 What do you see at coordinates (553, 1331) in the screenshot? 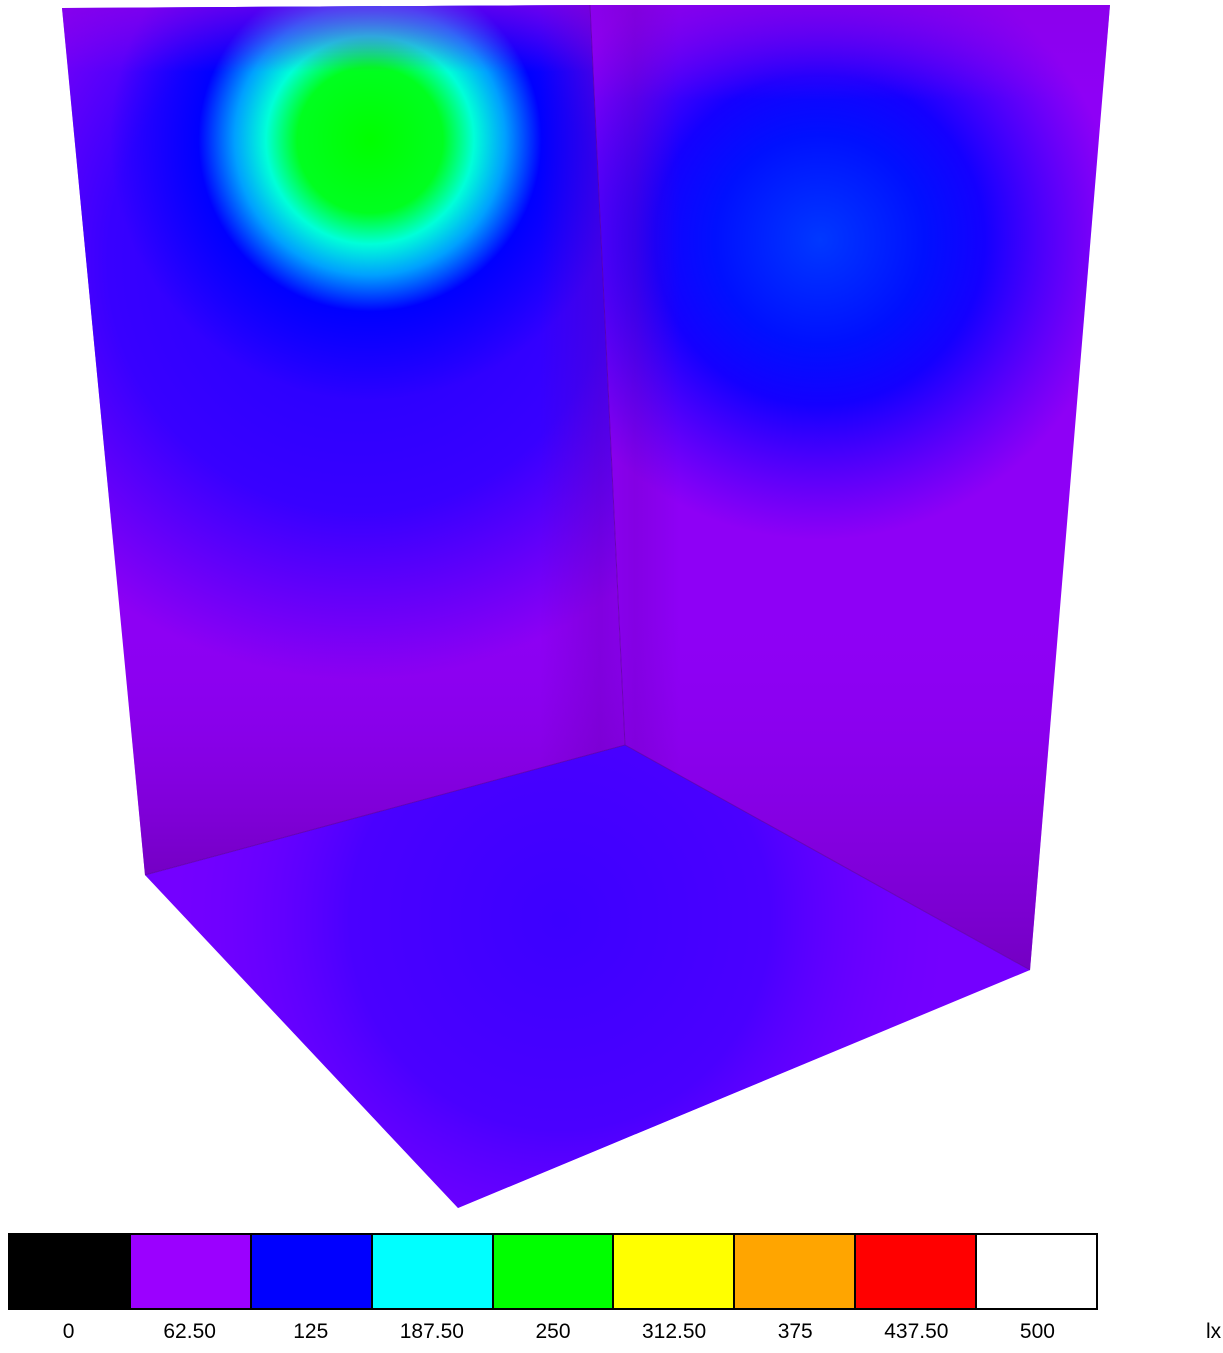
I see `legend-tick-label: 250` at bounding box center [553, 1331].